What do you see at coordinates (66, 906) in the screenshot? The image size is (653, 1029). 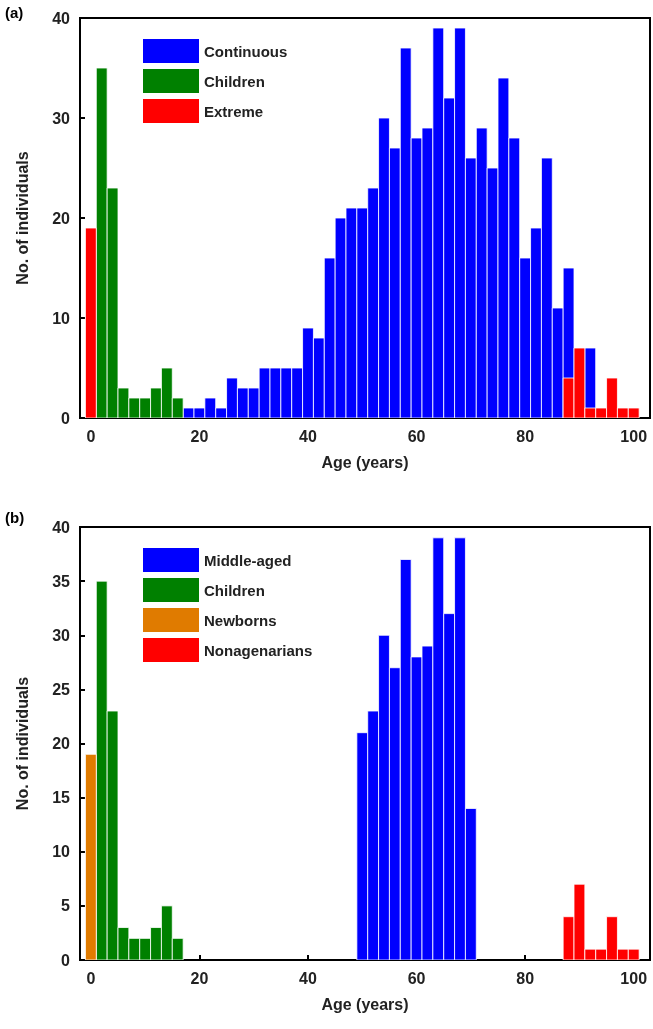 I see `y-tick-label: 5` at bounding box center [66, 906].